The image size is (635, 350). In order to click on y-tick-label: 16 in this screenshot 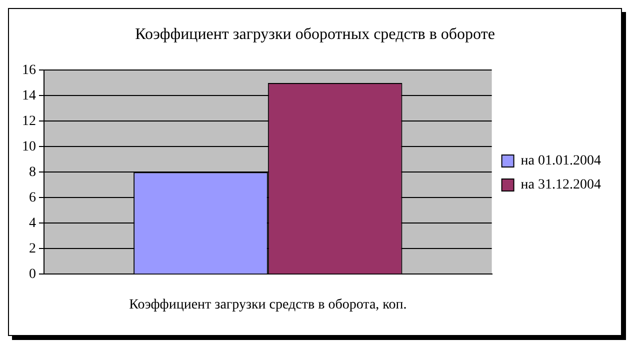, I will do `click(29, 70)`.